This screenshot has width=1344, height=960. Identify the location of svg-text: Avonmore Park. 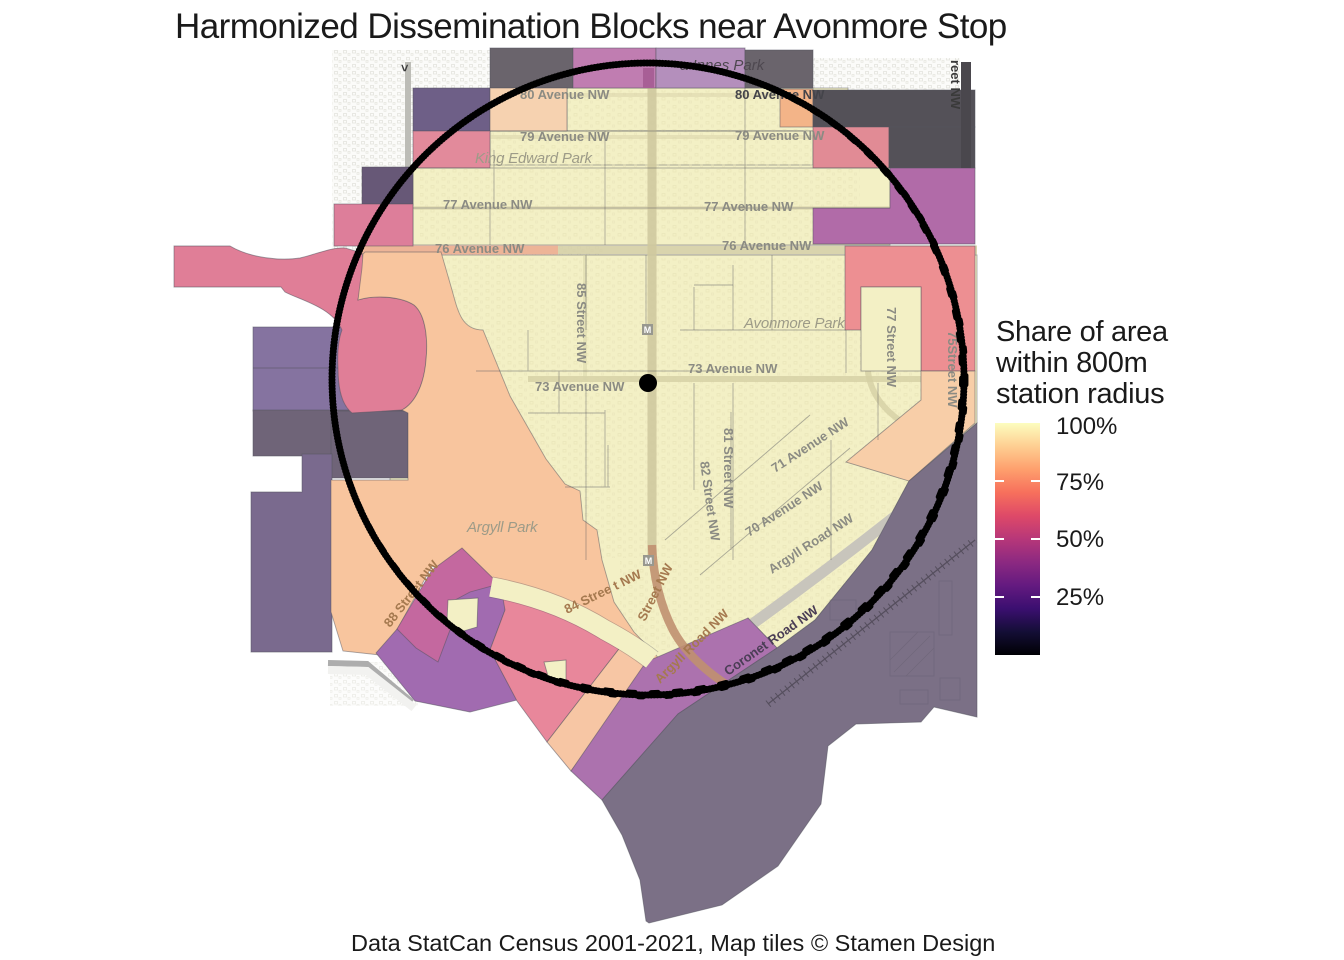
(794, 323).